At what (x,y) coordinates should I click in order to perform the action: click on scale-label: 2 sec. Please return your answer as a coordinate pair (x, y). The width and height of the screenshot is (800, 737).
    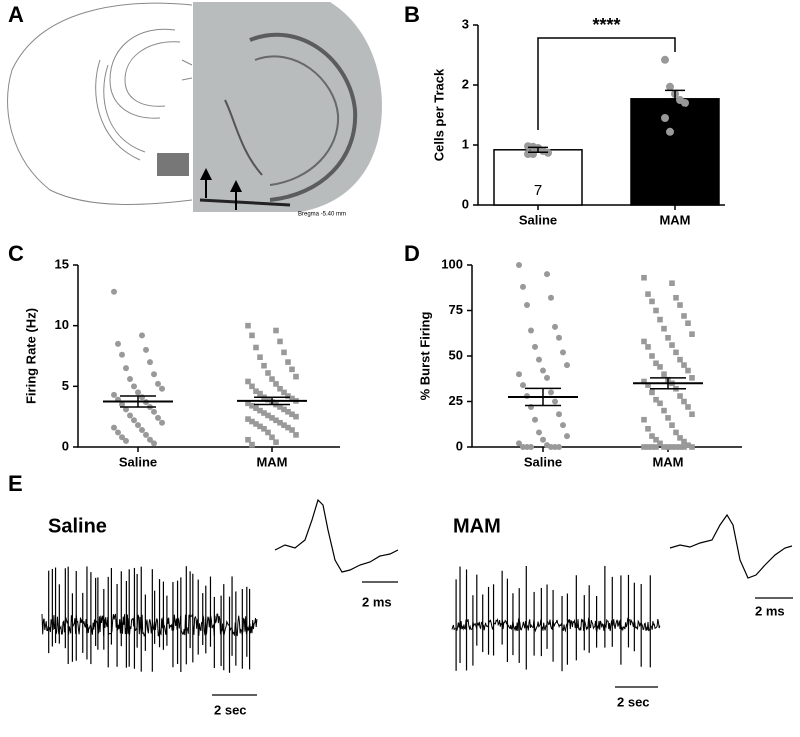
    Looking at the image, I should click on (633, 701).